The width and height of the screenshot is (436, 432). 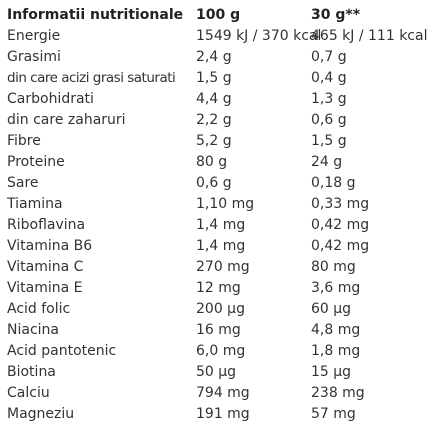 I want to click on table-row: Biotina 50 µg 15 µg, so click(x=218, y=372).